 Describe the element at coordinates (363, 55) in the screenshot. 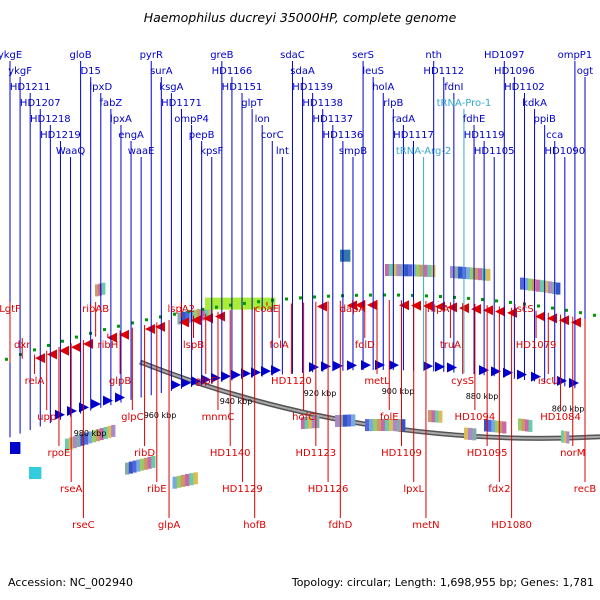

I see `gene-label: serS` at that location.